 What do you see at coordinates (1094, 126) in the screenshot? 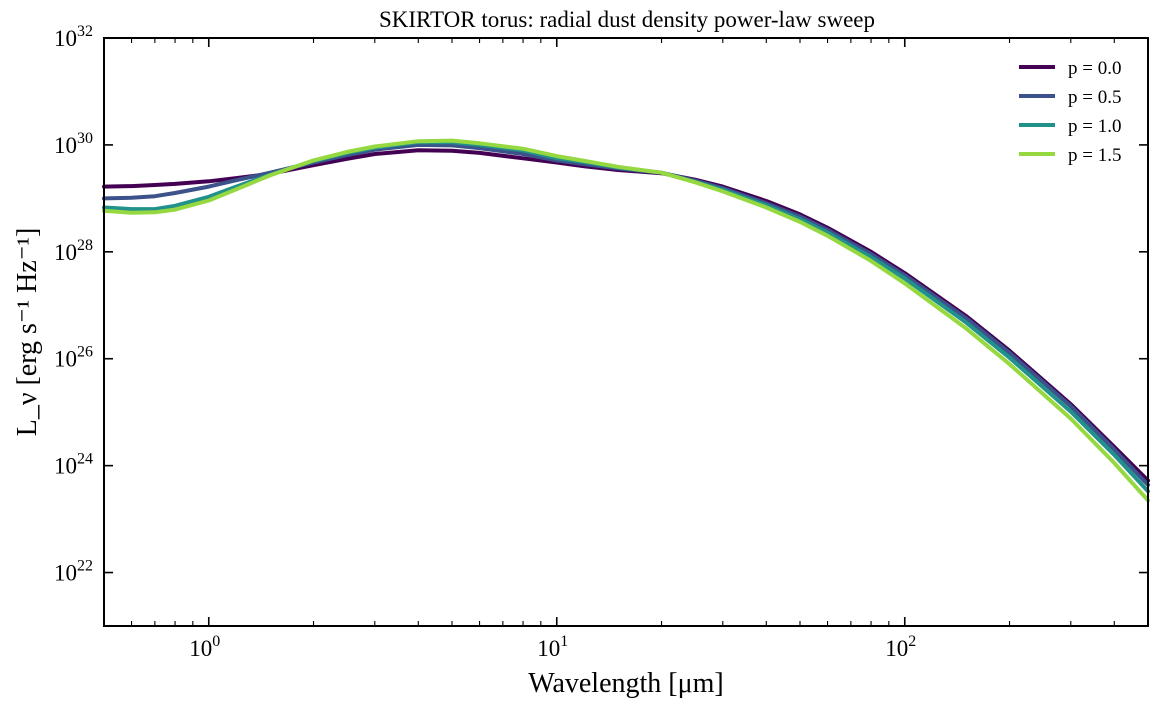
I see `legend-label-2: p = 1.0` at bounding box center [1094, 126].